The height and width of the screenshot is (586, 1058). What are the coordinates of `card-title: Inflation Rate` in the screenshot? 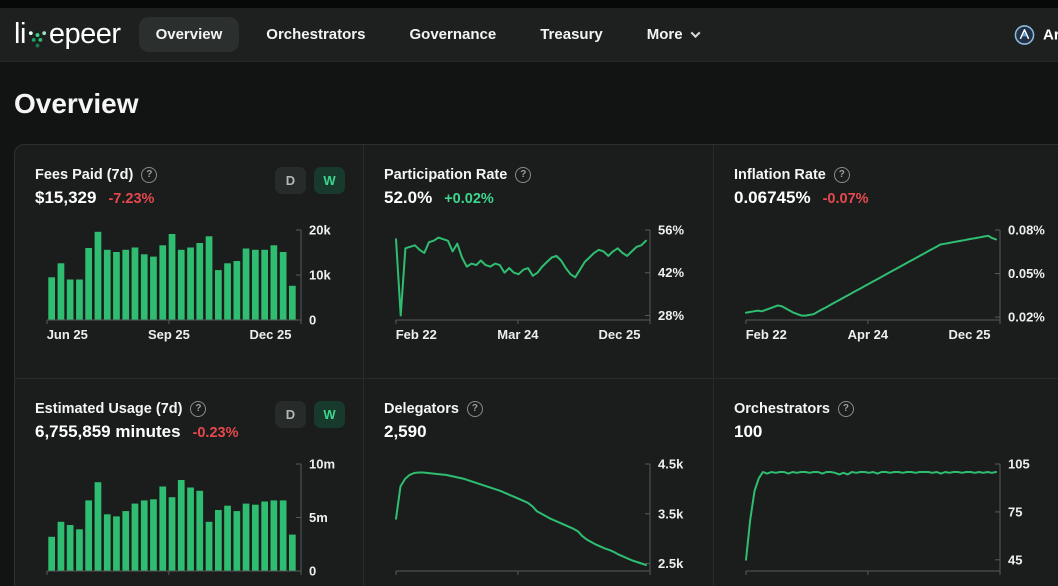 It's located at (780, 175).